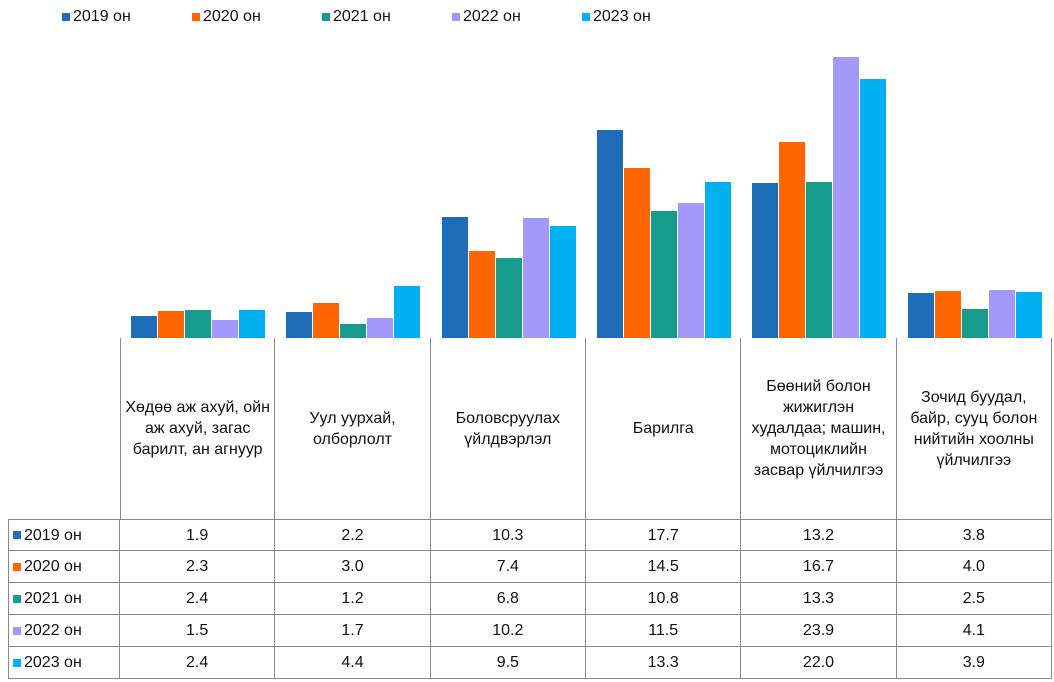 The width and height of the screenshot is (1054, 682). What do you see at coordinates (664, 631) in the screenshot?
I see `table-cell: 11.5` at bounding box center [664, 631].